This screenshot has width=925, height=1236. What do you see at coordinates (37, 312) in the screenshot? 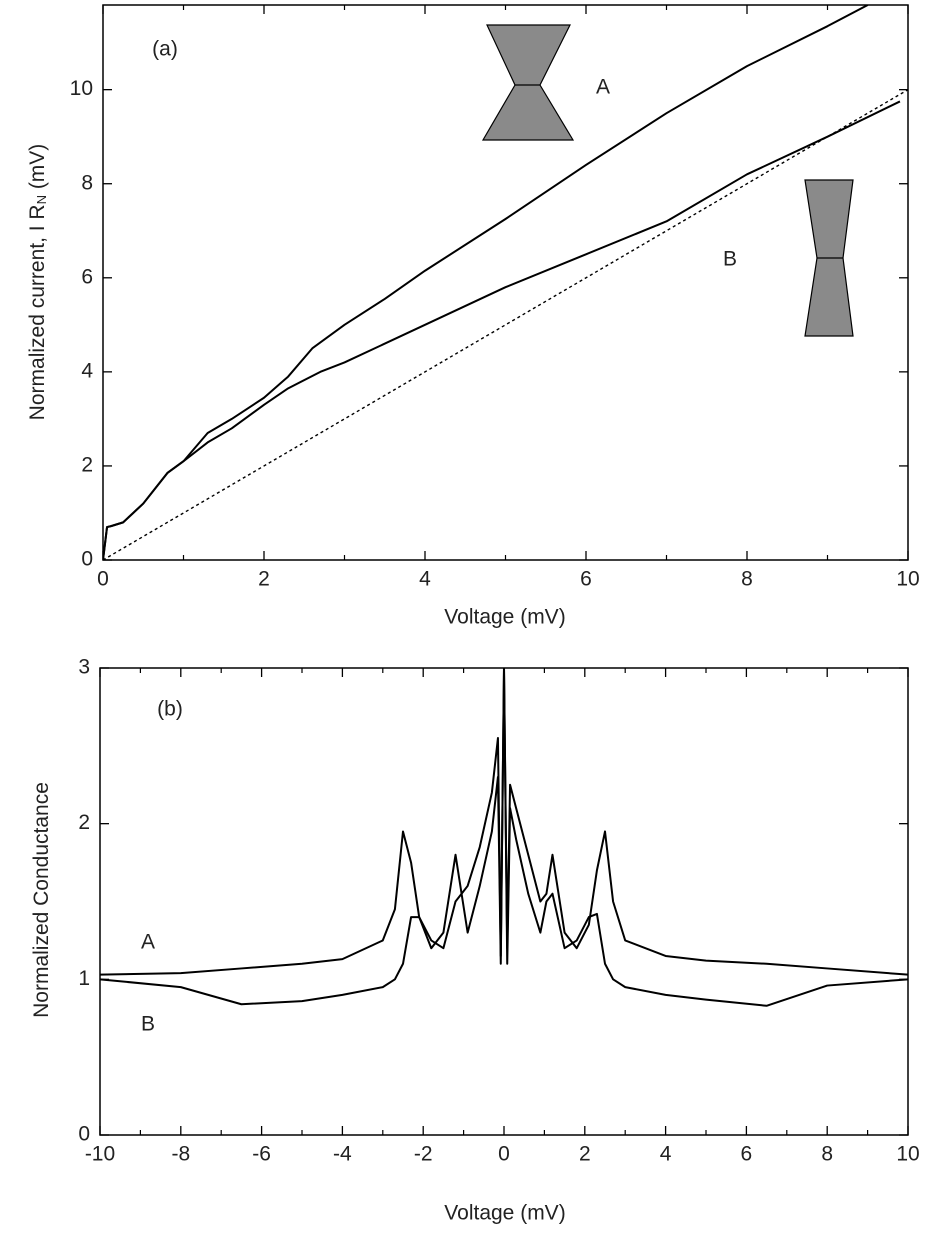
I see `y-axis-label-part: Normalized current, I R` at bounding box center [37, 312].